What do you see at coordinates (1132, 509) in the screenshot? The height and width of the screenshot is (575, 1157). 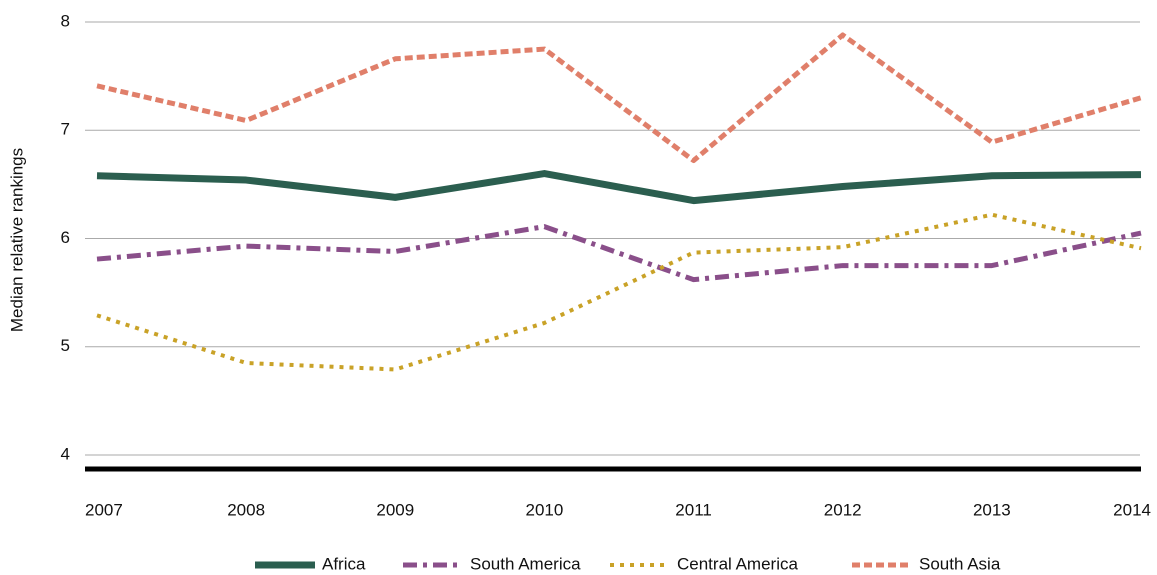 I see `x-tick-label: 2014` at bounding box center [1132, 509].